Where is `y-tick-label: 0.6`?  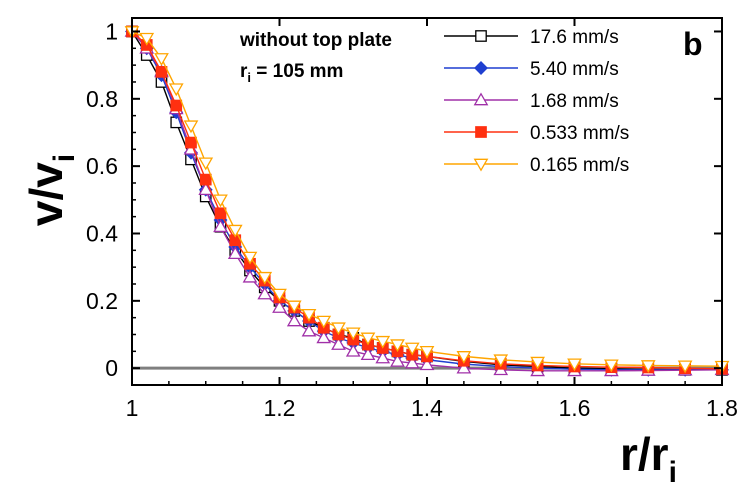
y-tick-label: 0.6 is located at coordinates (102, 166).